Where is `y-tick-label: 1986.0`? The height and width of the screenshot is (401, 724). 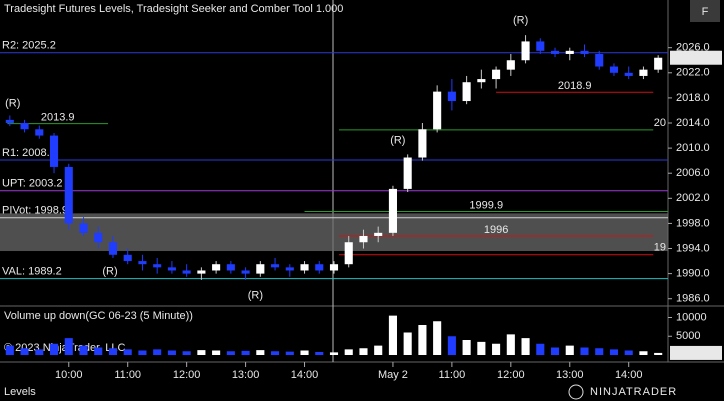 y-tick-label: 1986.0 is located at coordinates (693, 299).